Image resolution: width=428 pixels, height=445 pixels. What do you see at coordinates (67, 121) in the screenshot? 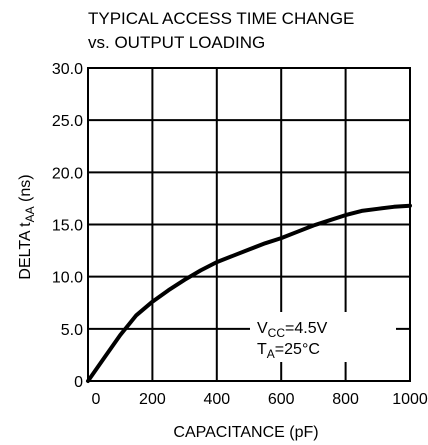
I see `y-tick-label-5: 25.0` at bounding box center [67, 121].